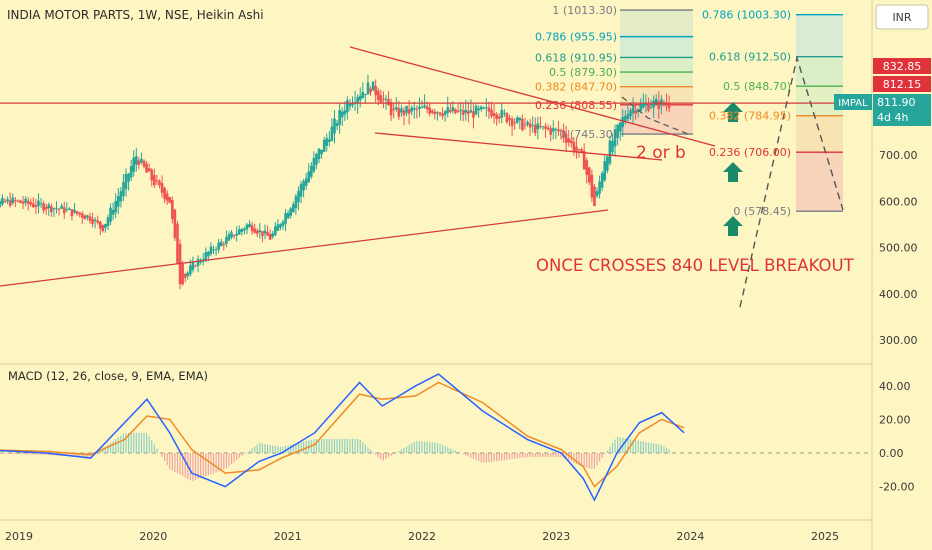  I want to click on fib-label-left: 0.236 (808.55), so click(576, 105).